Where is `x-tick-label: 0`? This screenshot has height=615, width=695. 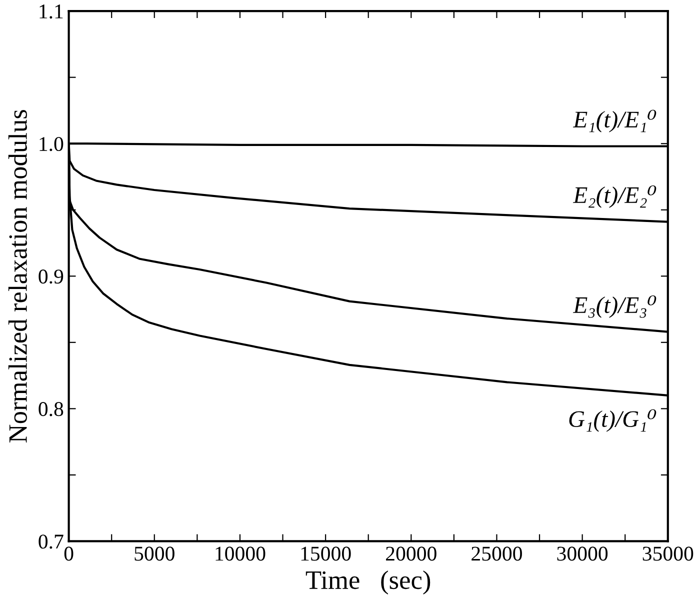
x-tick-label: 0 is located at coordinates (69, 553).